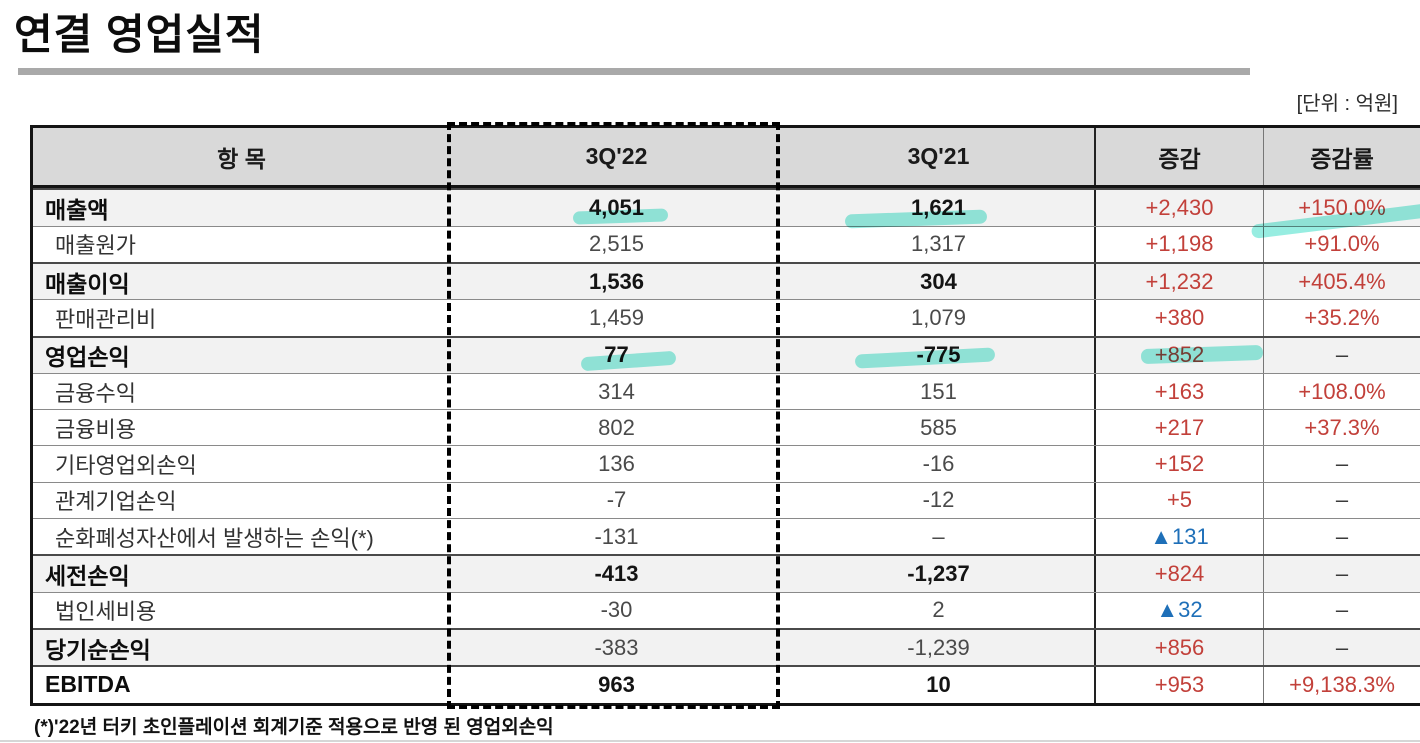  I want to click on header-item: 항 목, so click(241, 158).